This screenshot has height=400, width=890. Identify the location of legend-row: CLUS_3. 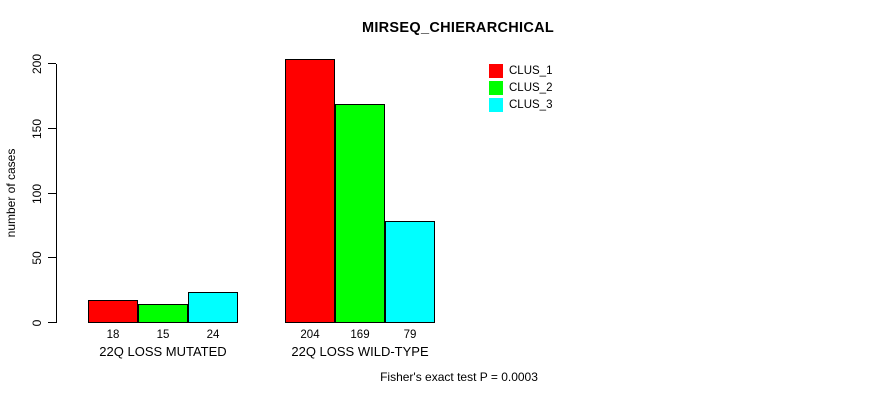
(520, 104).